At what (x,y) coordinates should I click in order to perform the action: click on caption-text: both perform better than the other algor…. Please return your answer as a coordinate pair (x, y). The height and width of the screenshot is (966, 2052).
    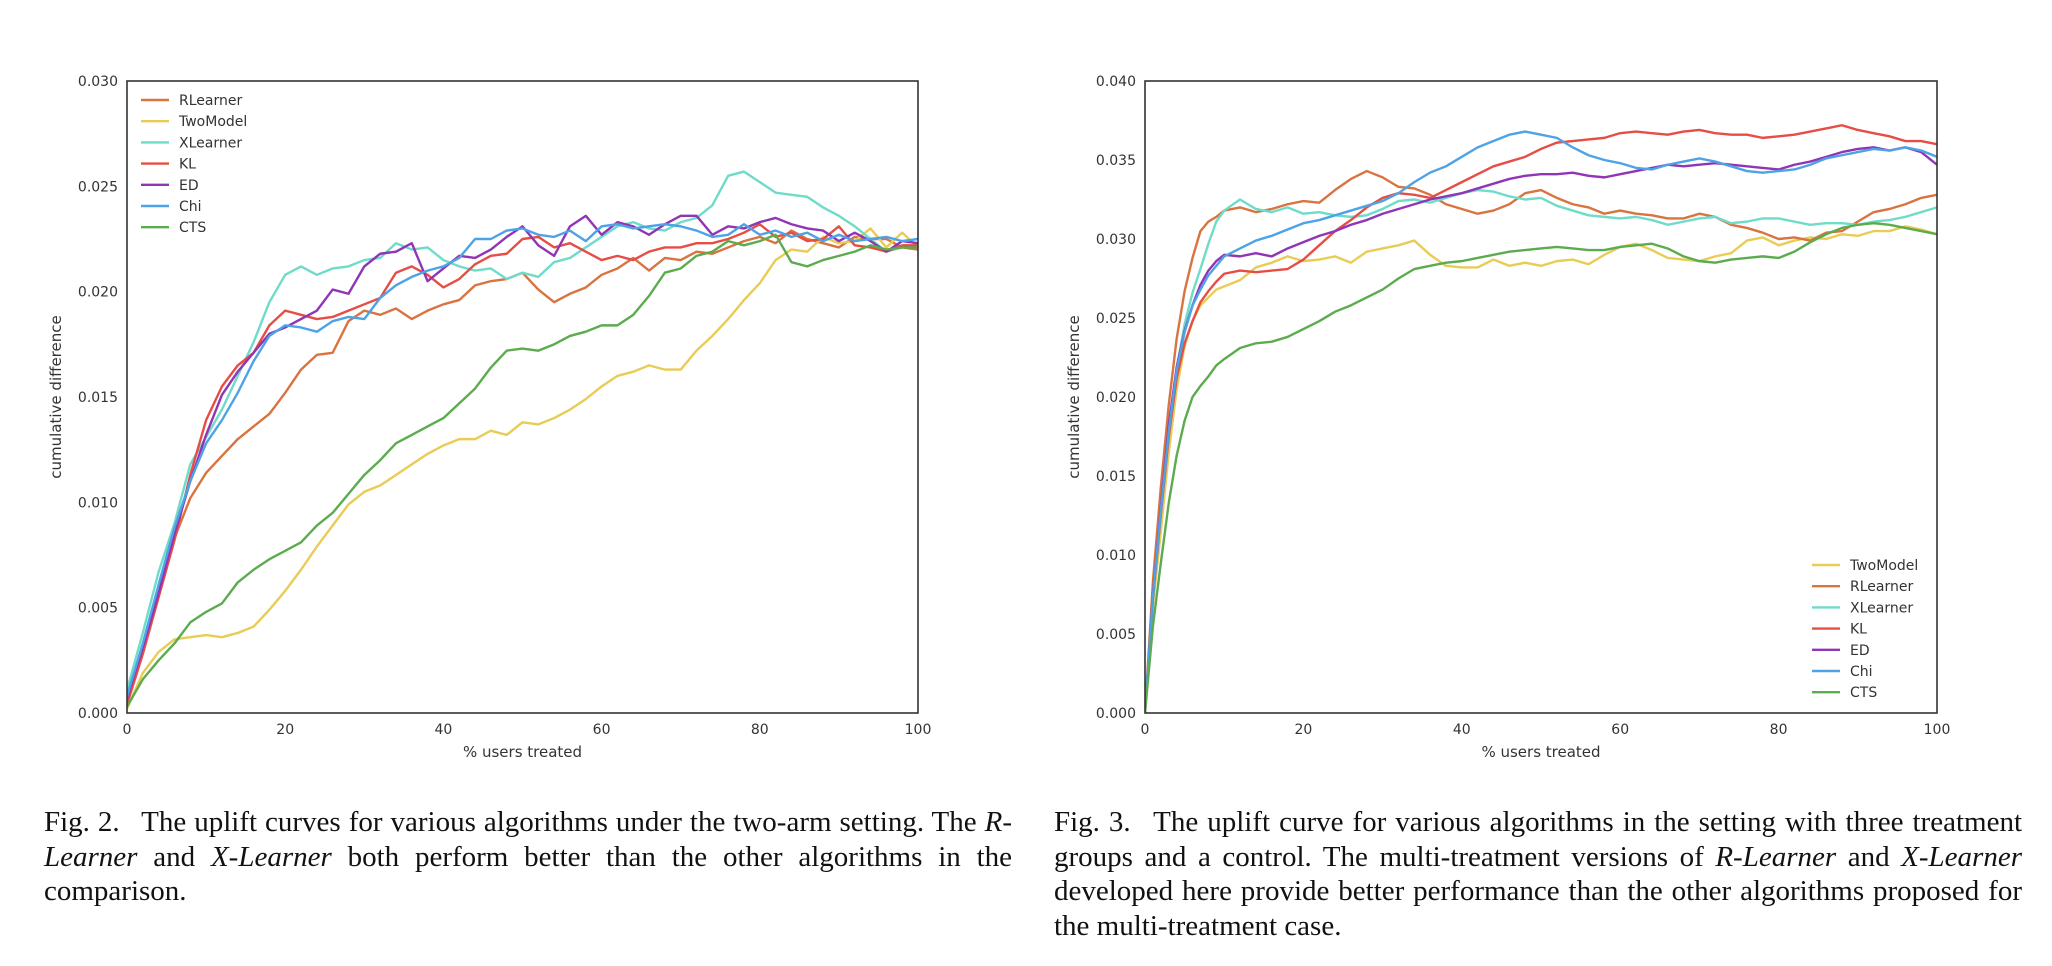
    Looking at the image, I should click on (528, 874).